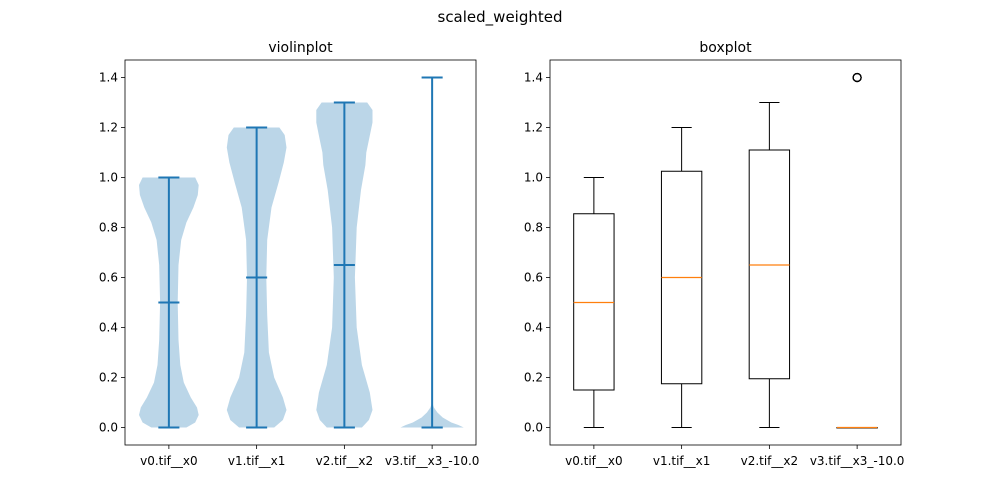 This screenshot has width=1000, height=500. I want to click on box-flier-point, so click(857, 77).